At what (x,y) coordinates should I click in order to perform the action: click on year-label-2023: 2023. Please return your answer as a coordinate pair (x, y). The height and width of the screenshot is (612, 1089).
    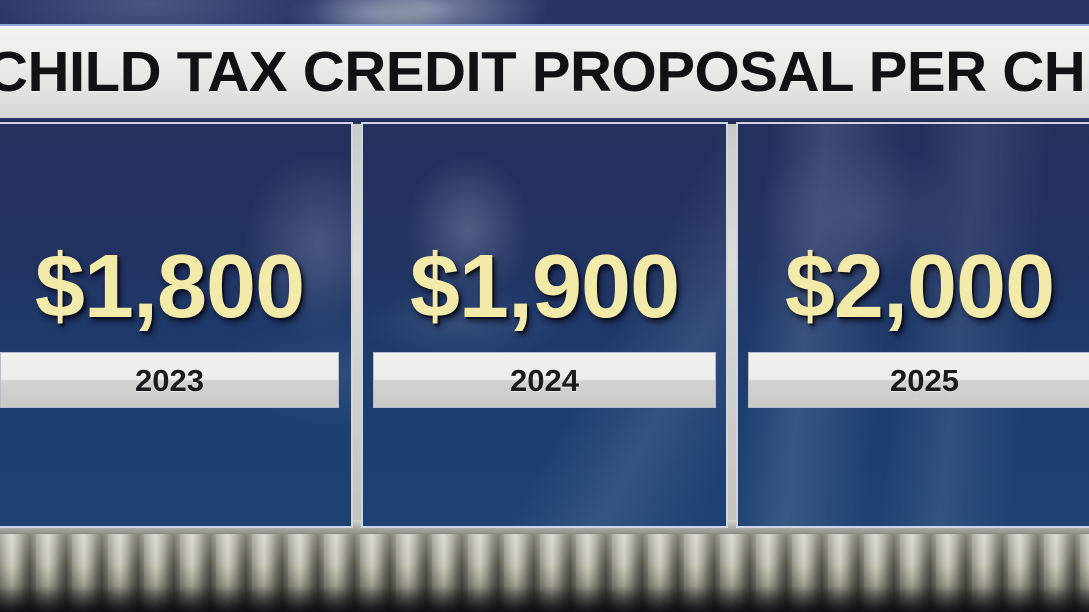
    Looking at the image, I should click on (169, 380).